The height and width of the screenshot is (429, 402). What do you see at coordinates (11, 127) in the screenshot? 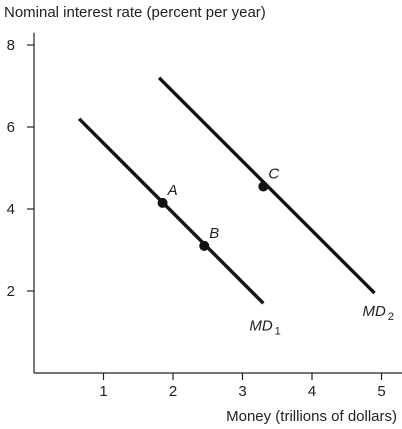
I see `y-tick-label: 6` at bounding box center [11, 127].